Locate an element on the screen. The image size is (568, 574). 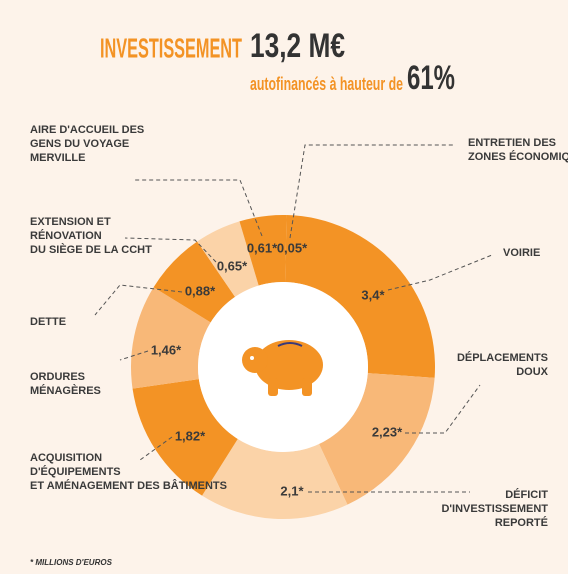
value-label: 1,82* is located at coordinates (190, 435).